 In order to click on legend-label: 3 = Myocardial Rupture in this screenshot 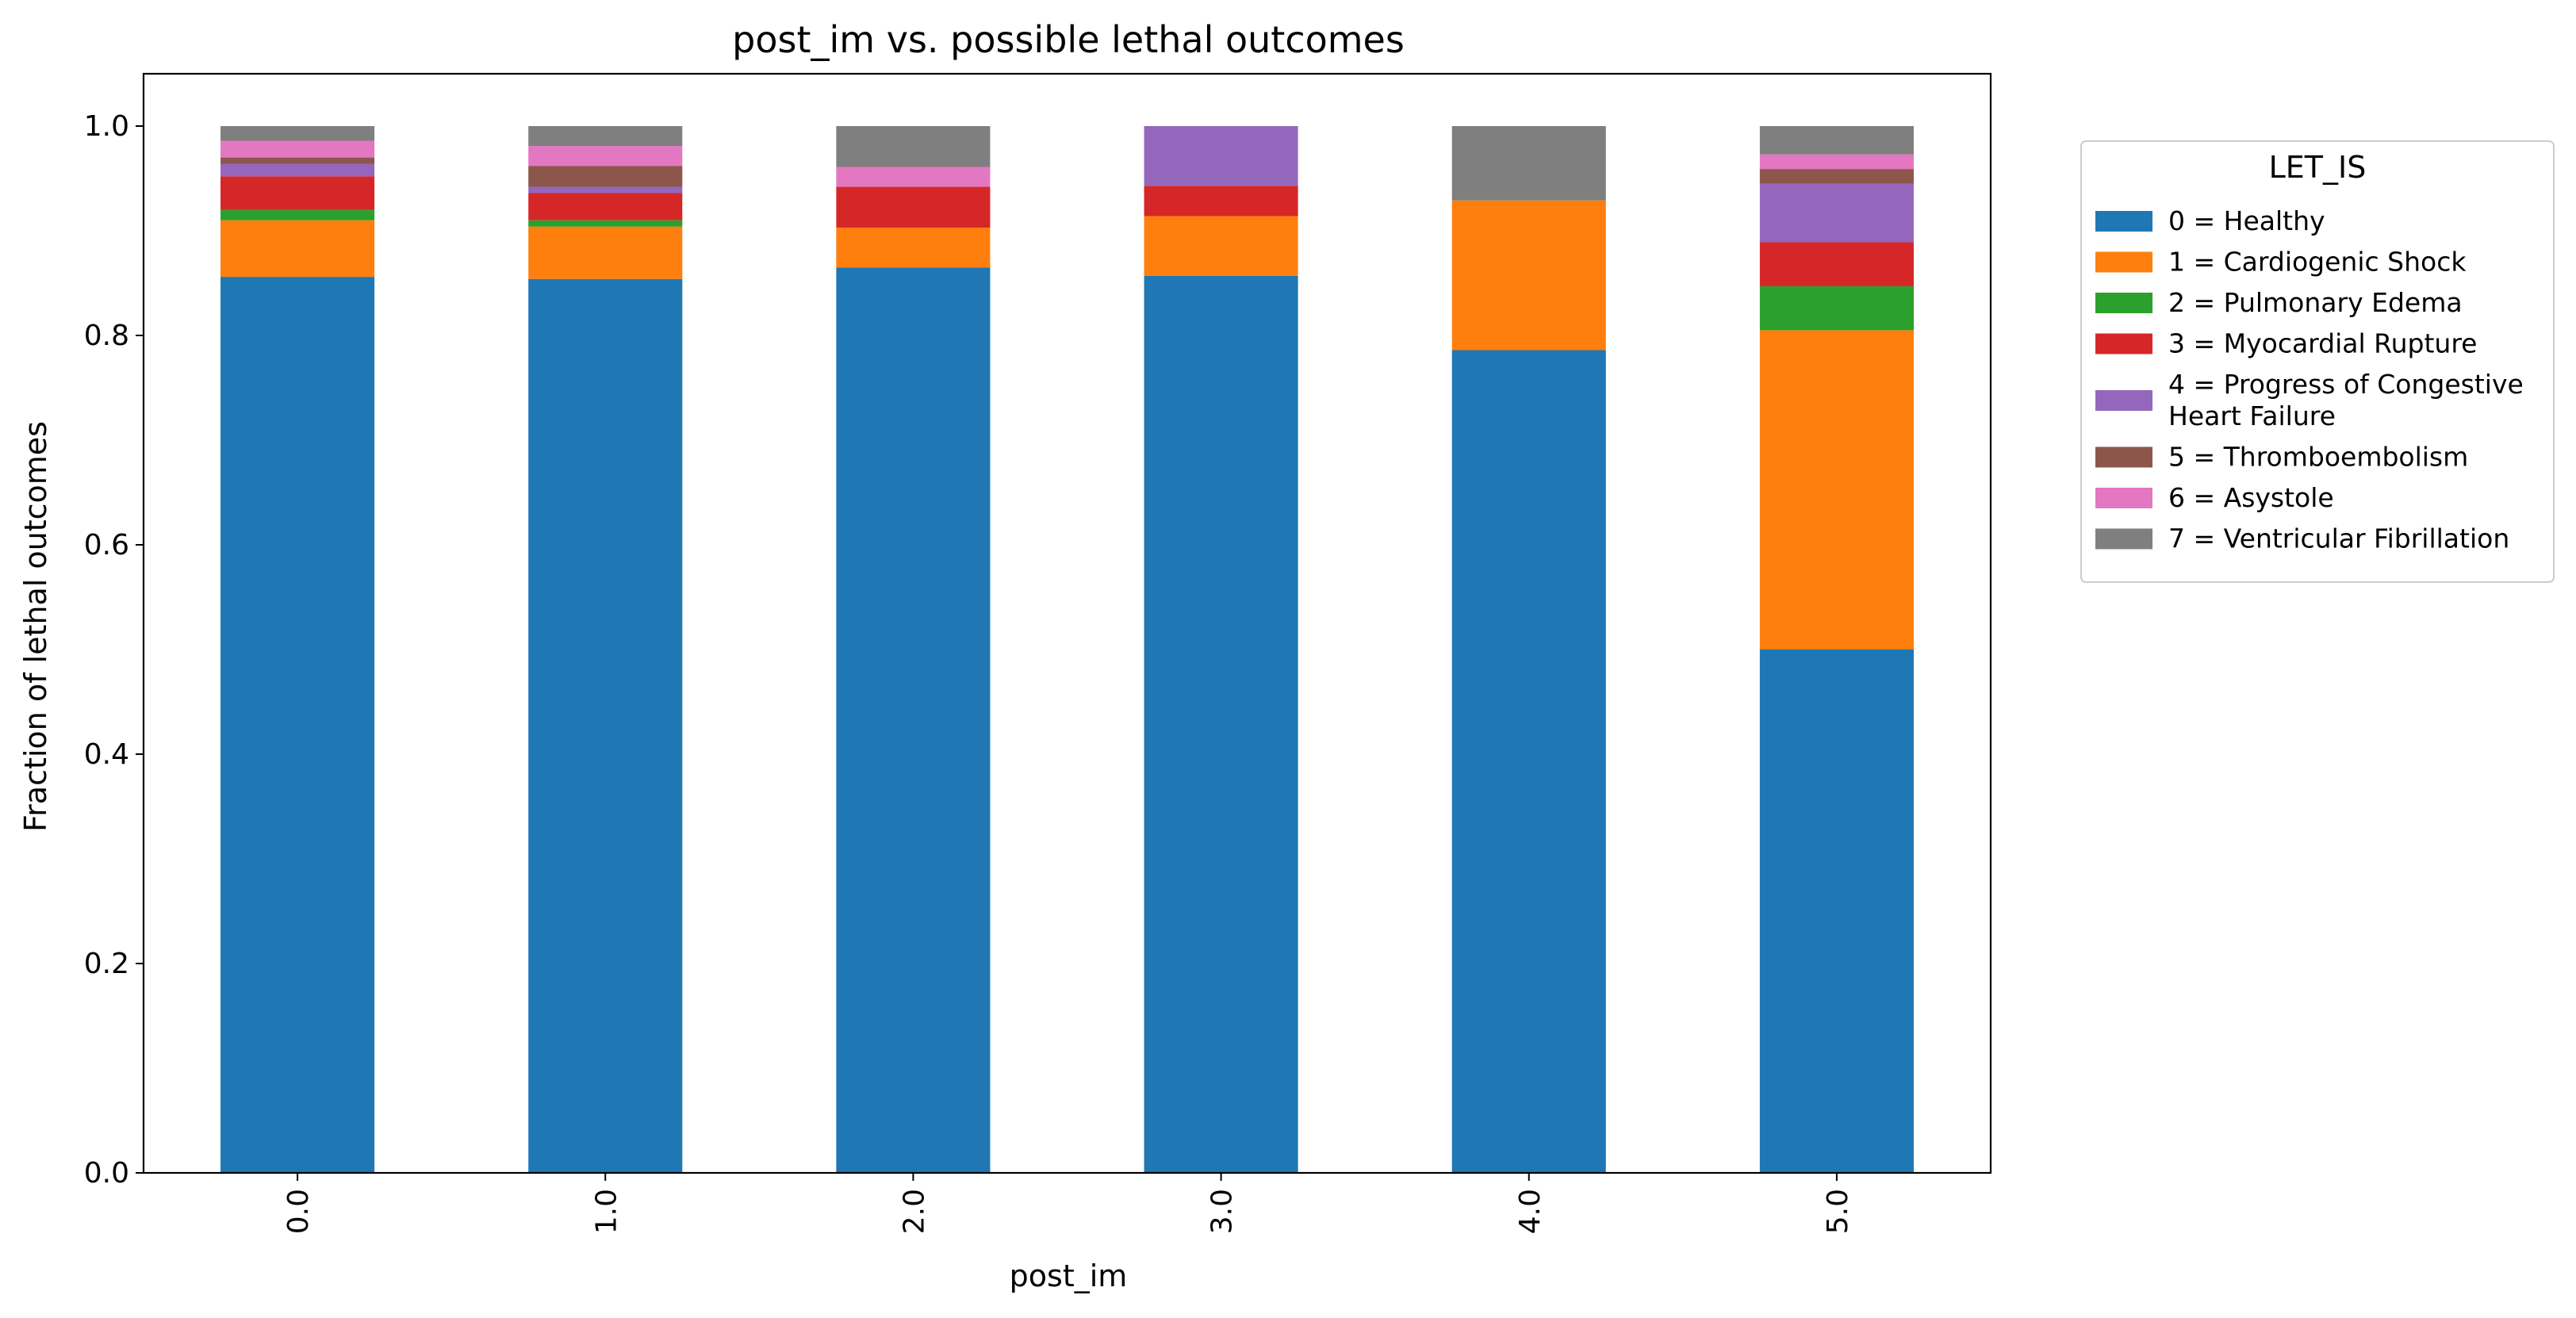, I will do `click(2323, 343)`.